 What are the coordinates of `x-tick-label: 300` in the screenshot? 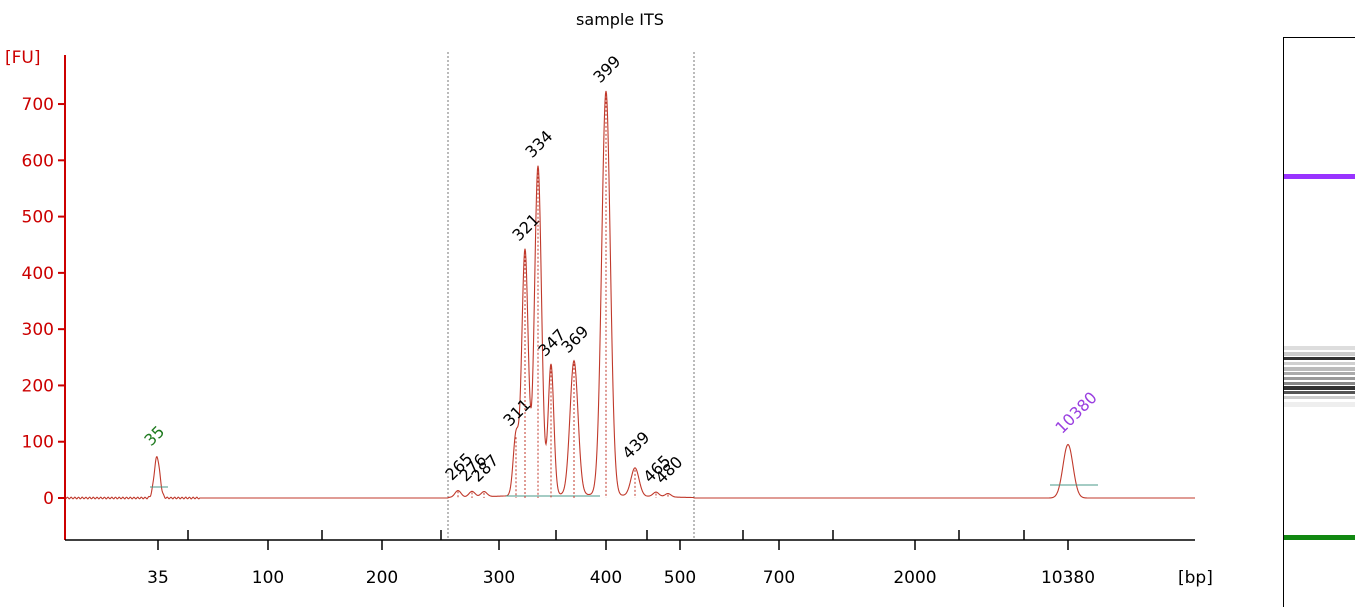 It's located at (499, 578).